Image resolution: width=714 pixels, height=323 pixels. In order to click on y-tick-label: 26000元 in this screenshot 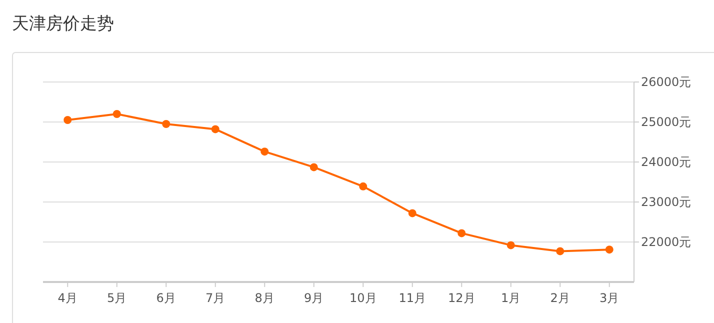, I will do `click(666, 82)`.